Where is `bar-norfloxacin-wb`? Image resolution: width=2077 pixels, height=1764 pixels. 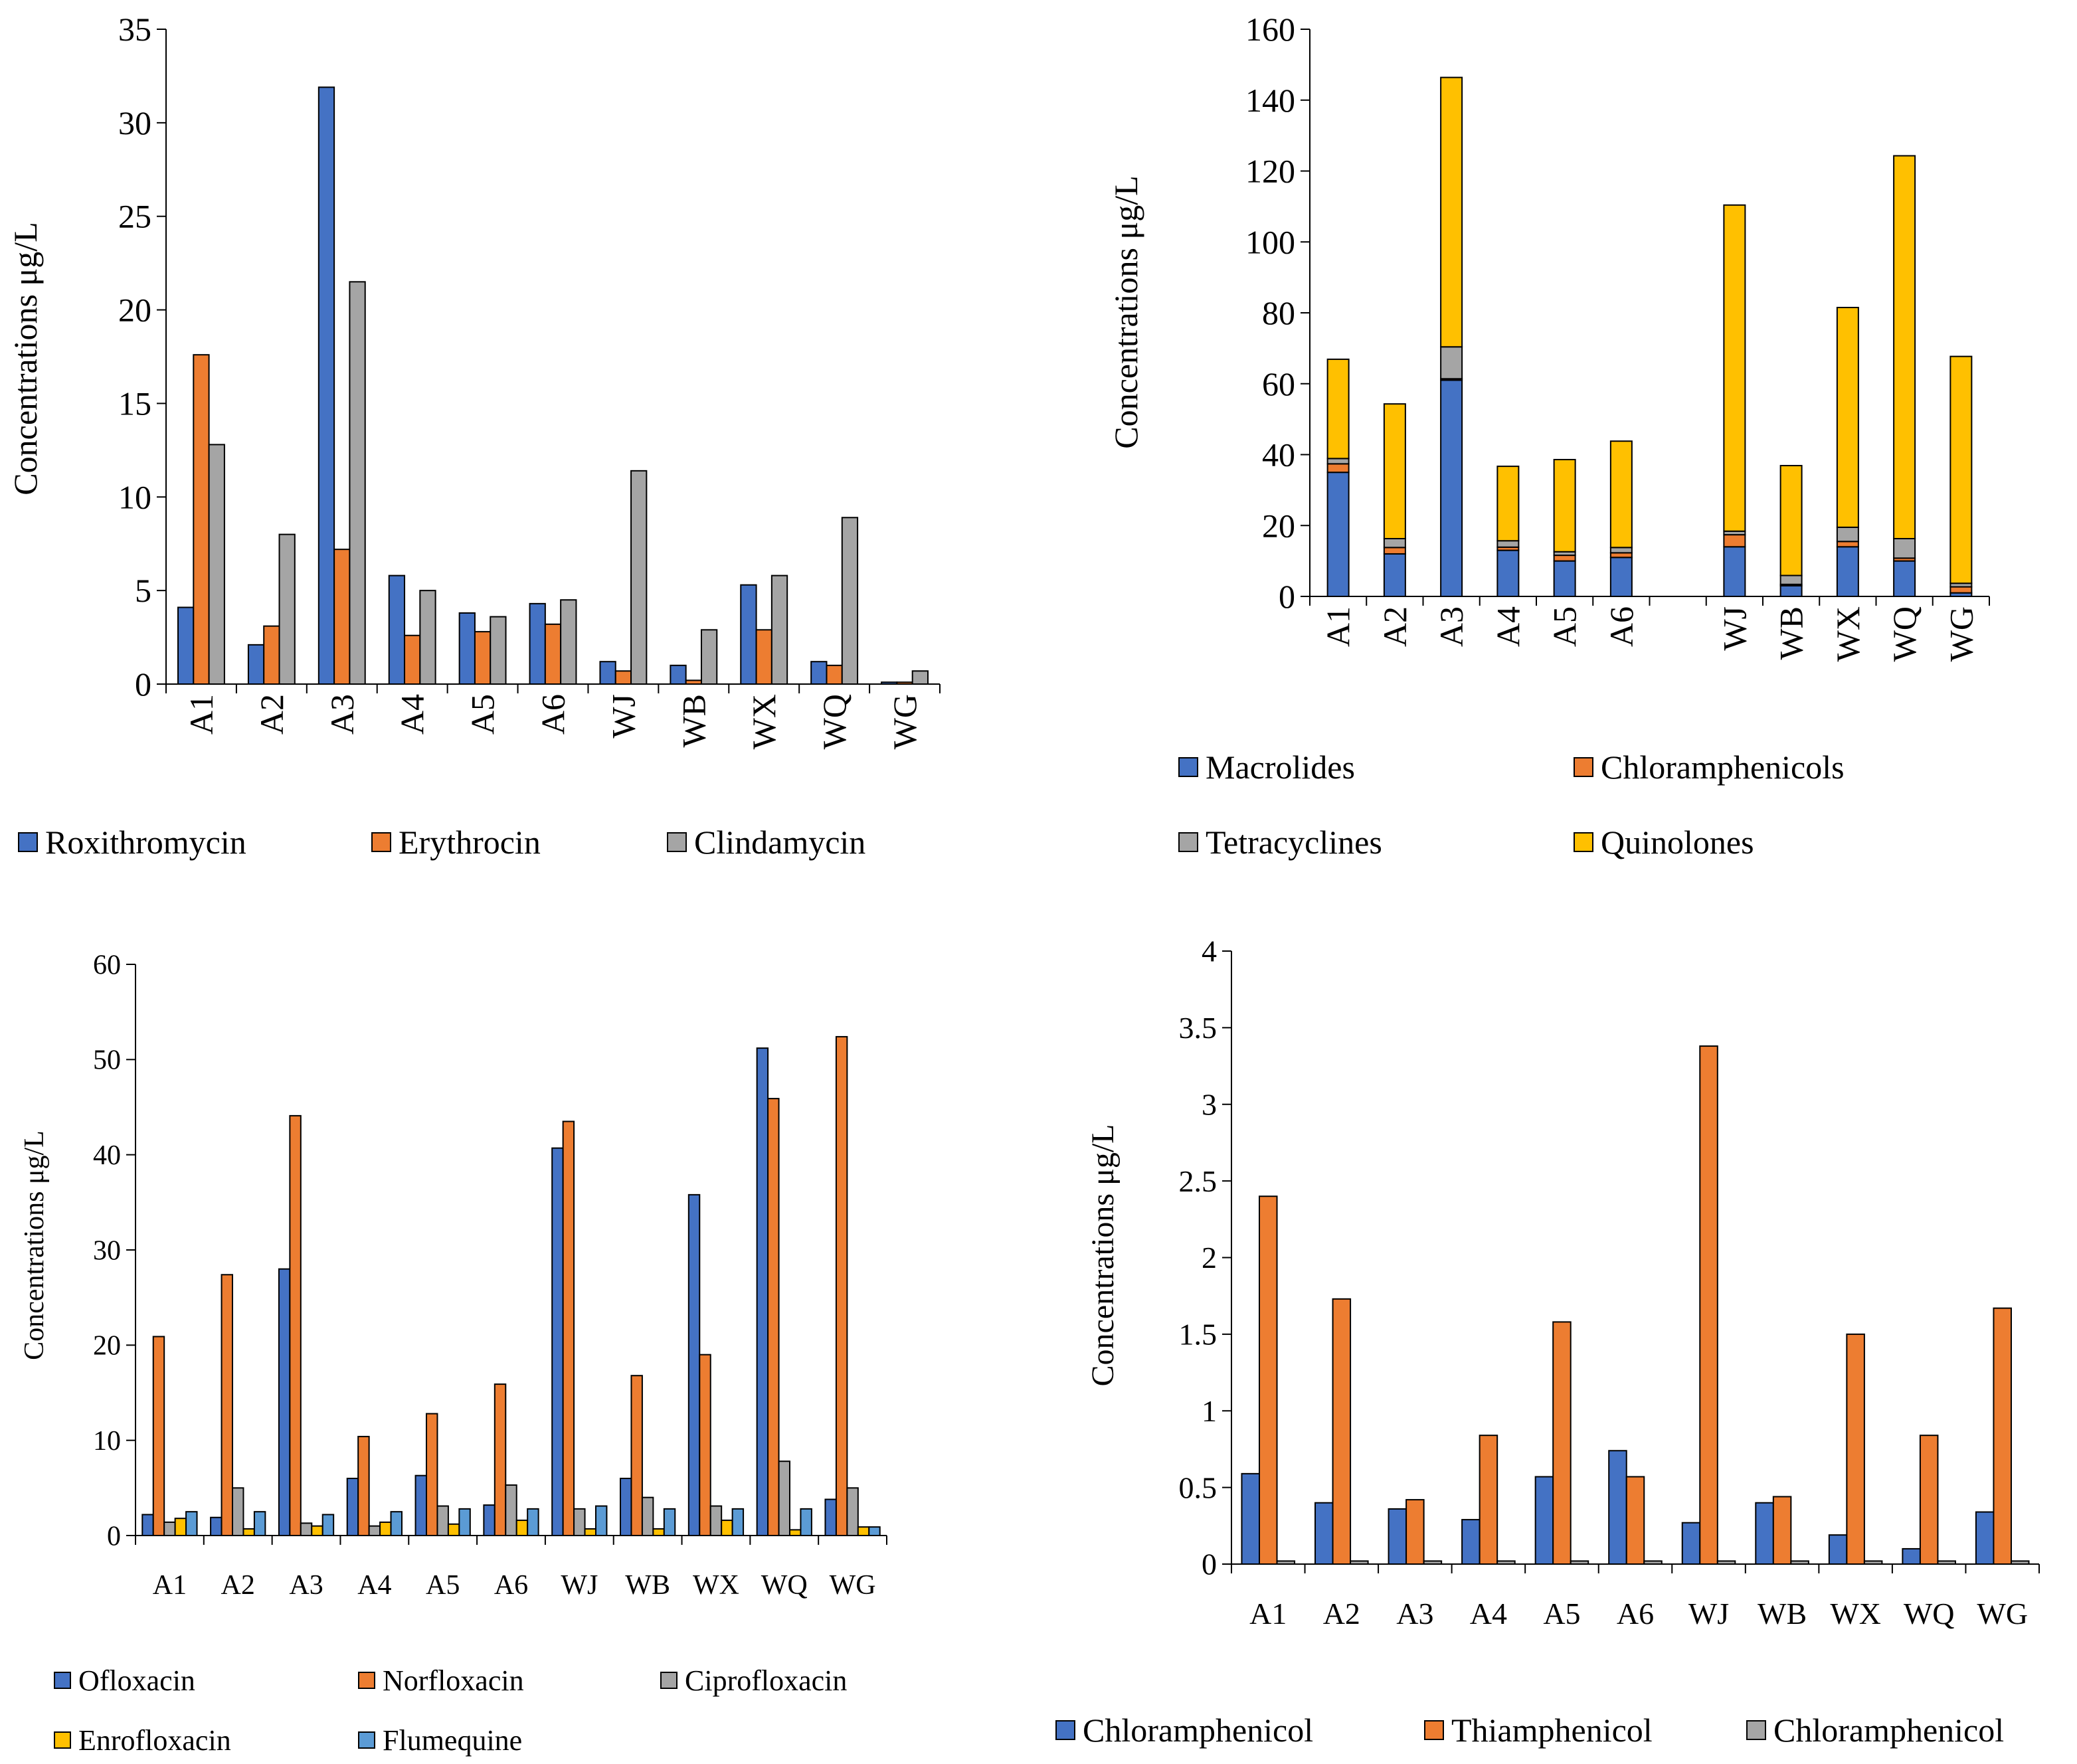 bar-norfloxacin-wb is located at coordinates (637, 1456).